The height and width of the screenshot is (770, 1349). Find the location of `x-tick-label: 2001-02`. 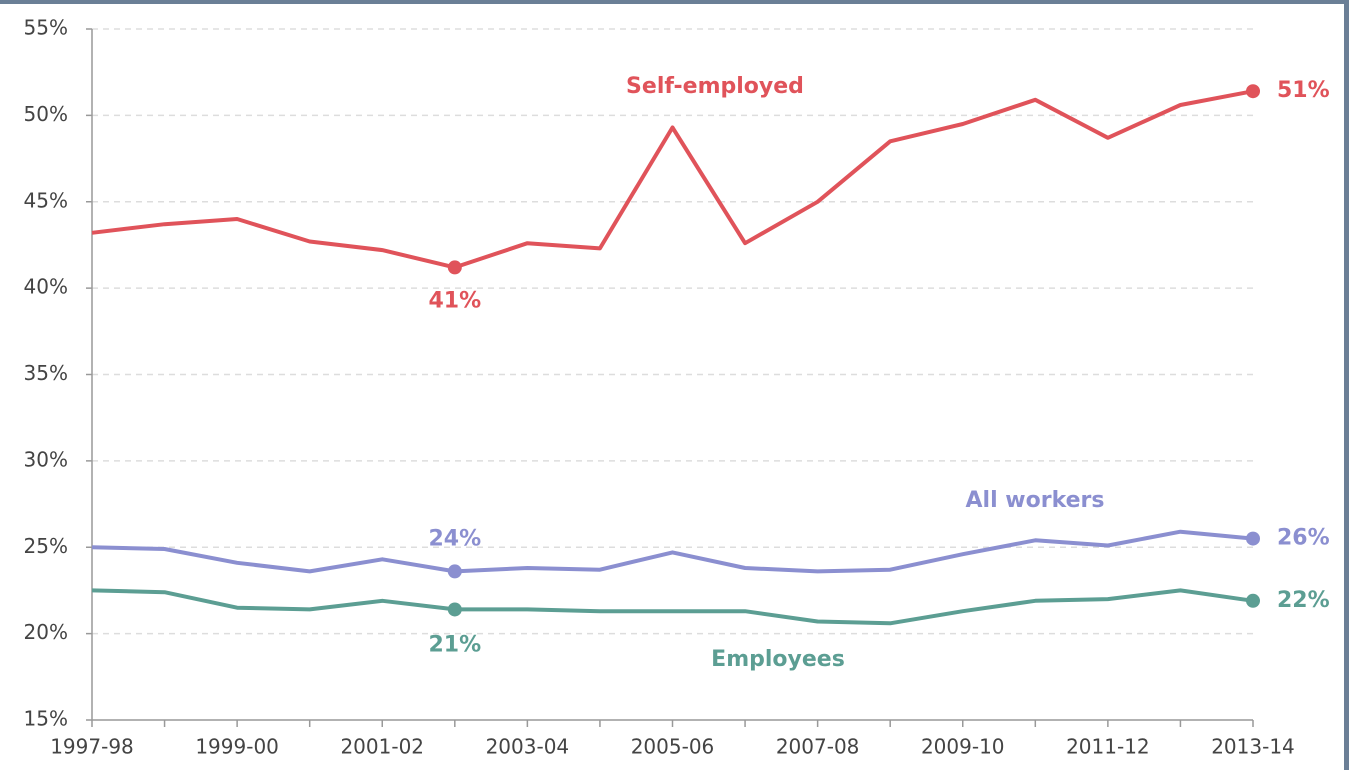

x-tick-label: 2001-02 is located at coordinates (382, 747).